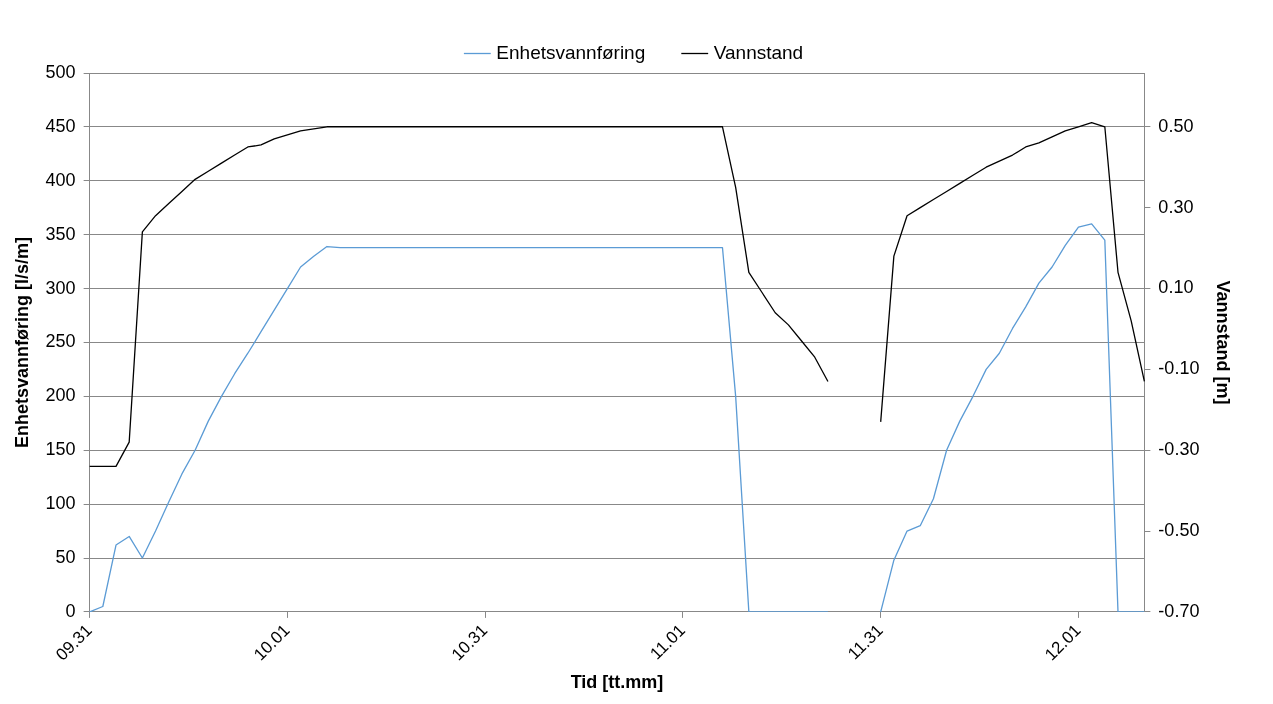 The width and height of the screenshot is (1273, 704). What do you see at coordinates (1223, 342) in the screenshot?
I see `y2-axis-title: Vannstand [m]` at bounding box center [1223, 342].